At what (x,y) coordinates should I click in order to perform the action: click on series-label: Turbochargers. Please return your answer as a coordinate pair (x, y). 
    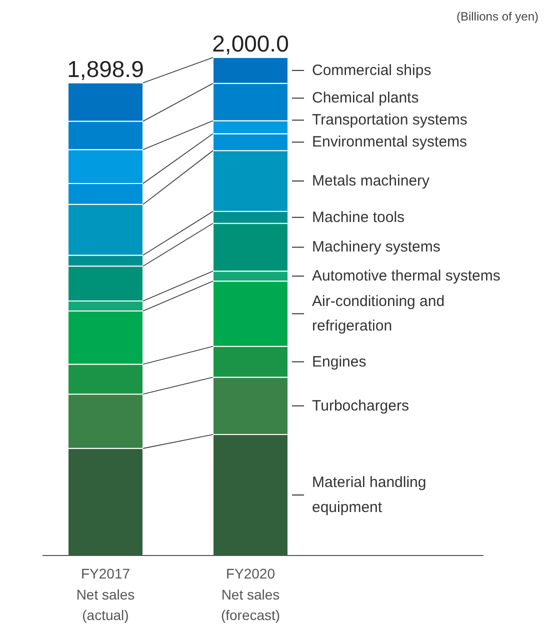
    Looking at the image, I should click on (360, 405).